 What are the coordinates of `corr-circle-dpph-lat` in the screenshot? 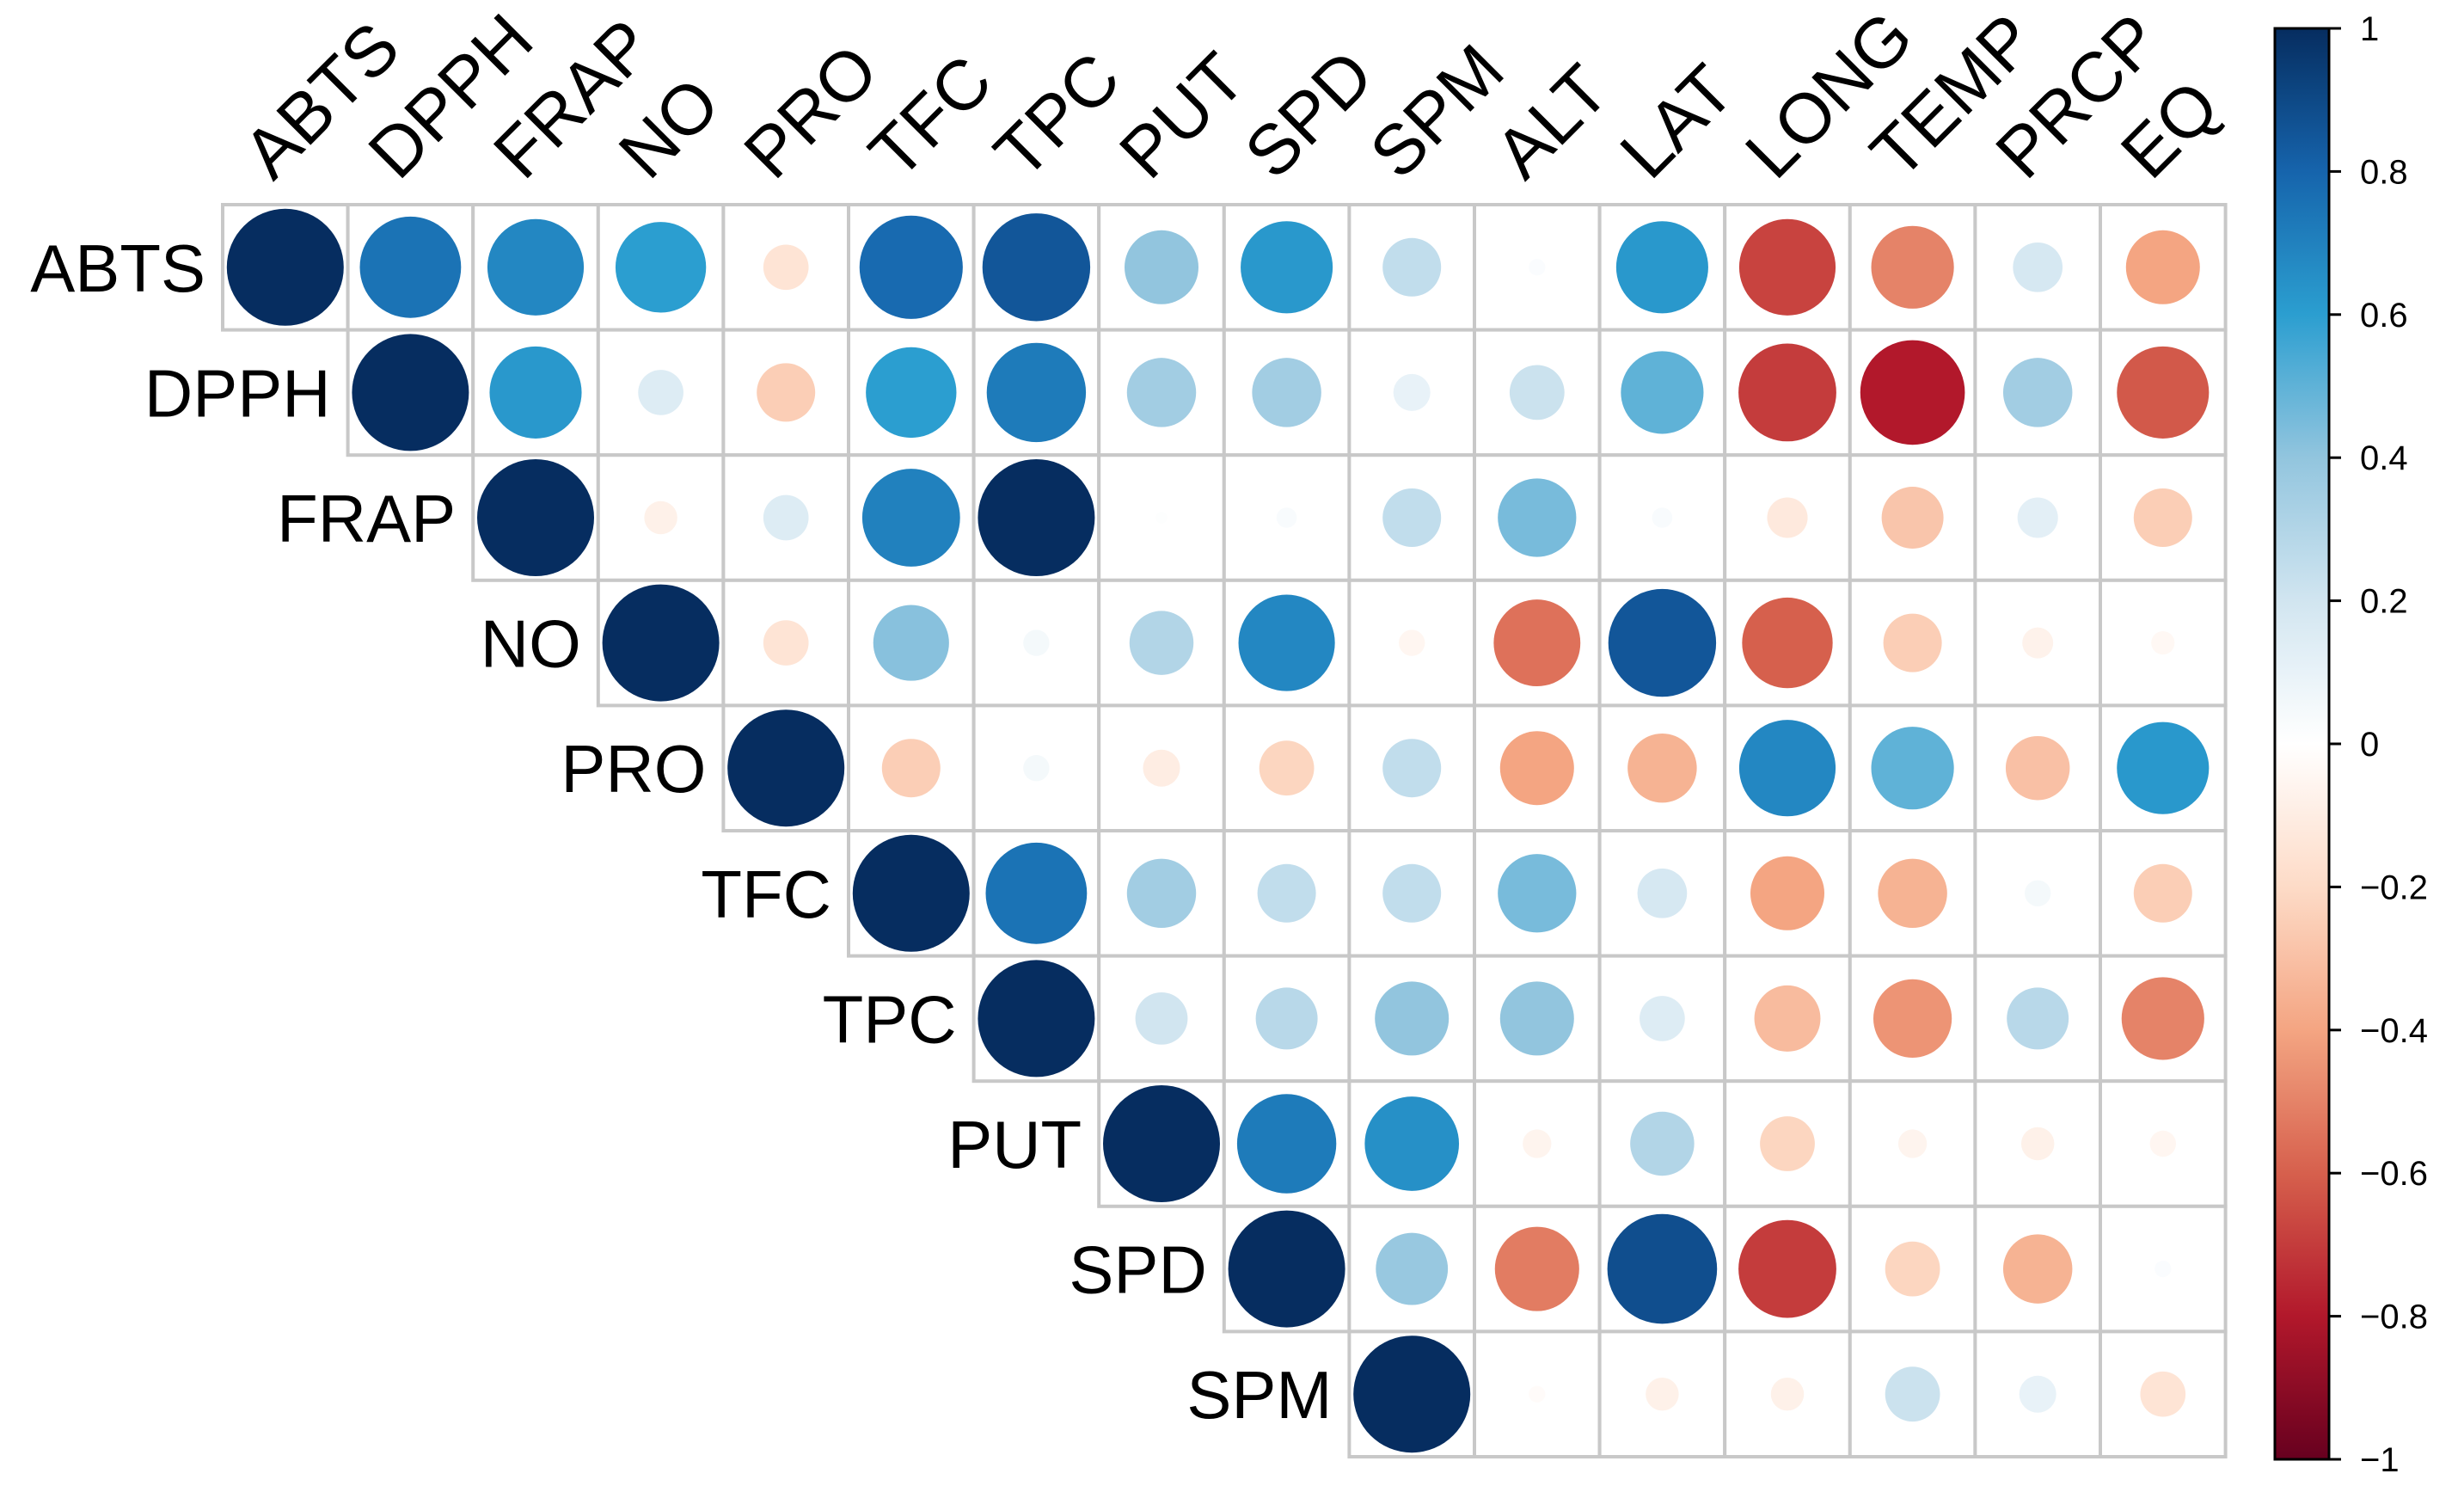 It's located at (1662, 393).